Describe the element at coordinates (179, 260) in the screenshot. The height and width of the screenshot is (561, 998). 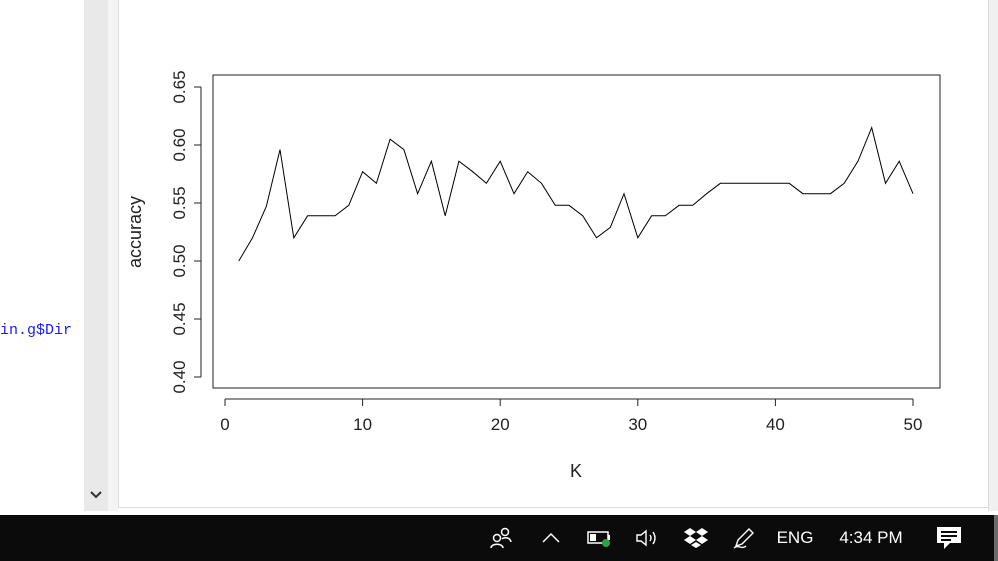
I see `y-tick-label: 0.50` at that location.